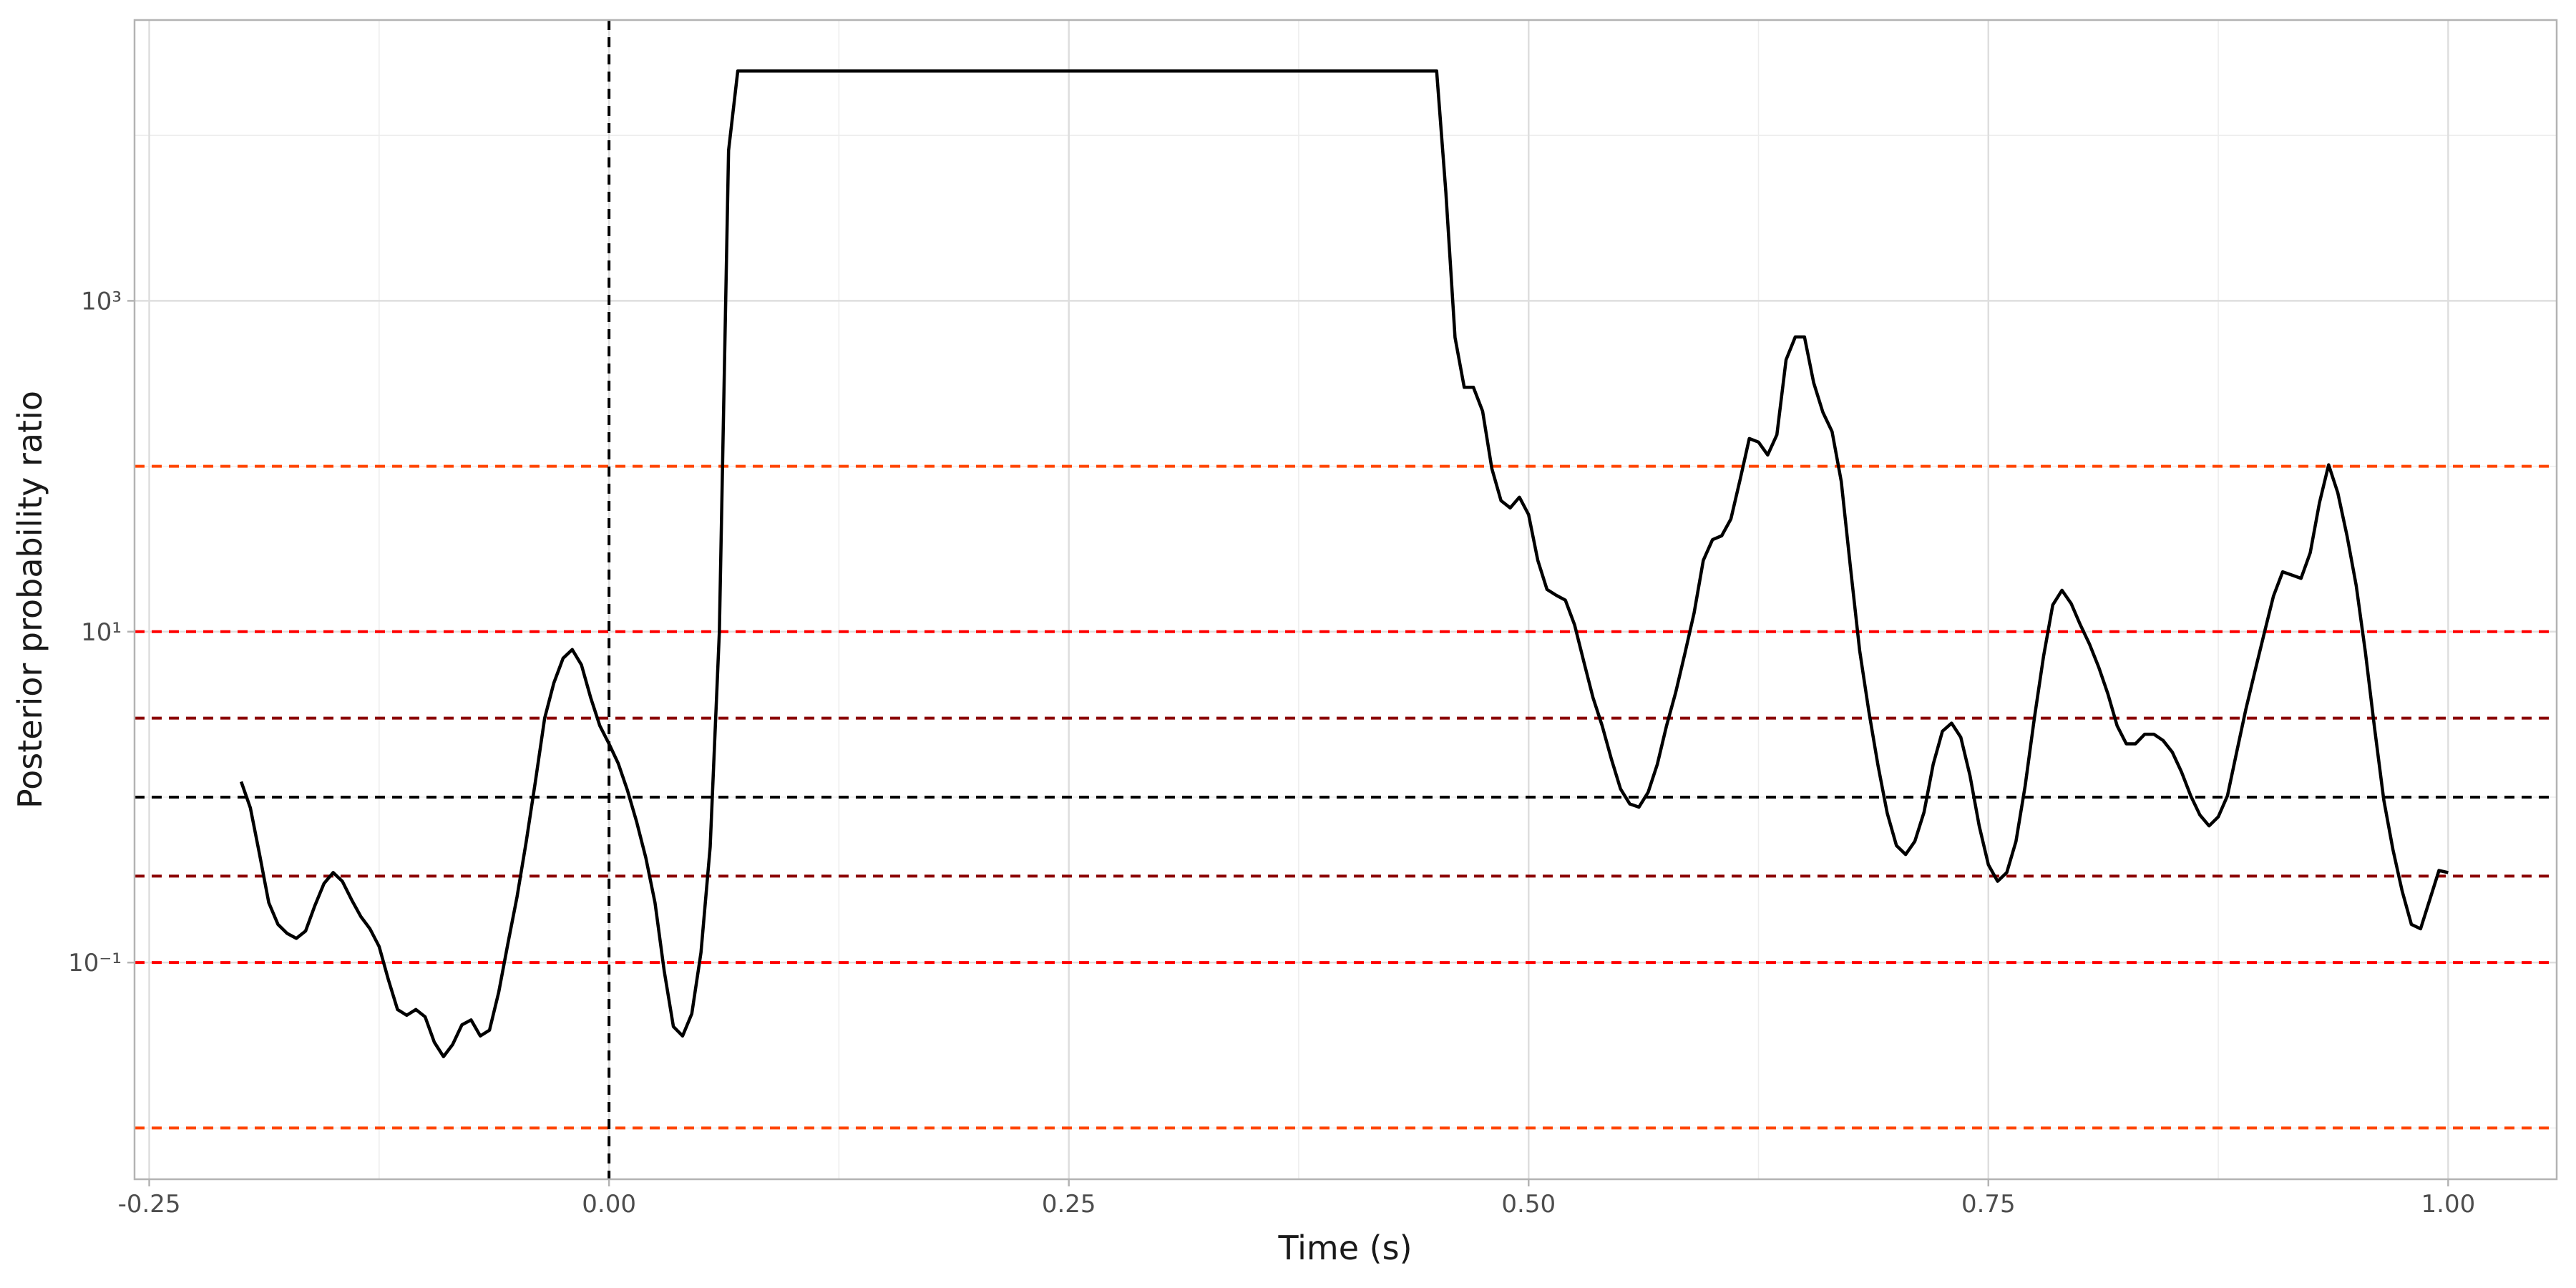 This screenshot has height=1288, width=2576. I want to click on x-tick-label: -0.25, so click(149, 1204).